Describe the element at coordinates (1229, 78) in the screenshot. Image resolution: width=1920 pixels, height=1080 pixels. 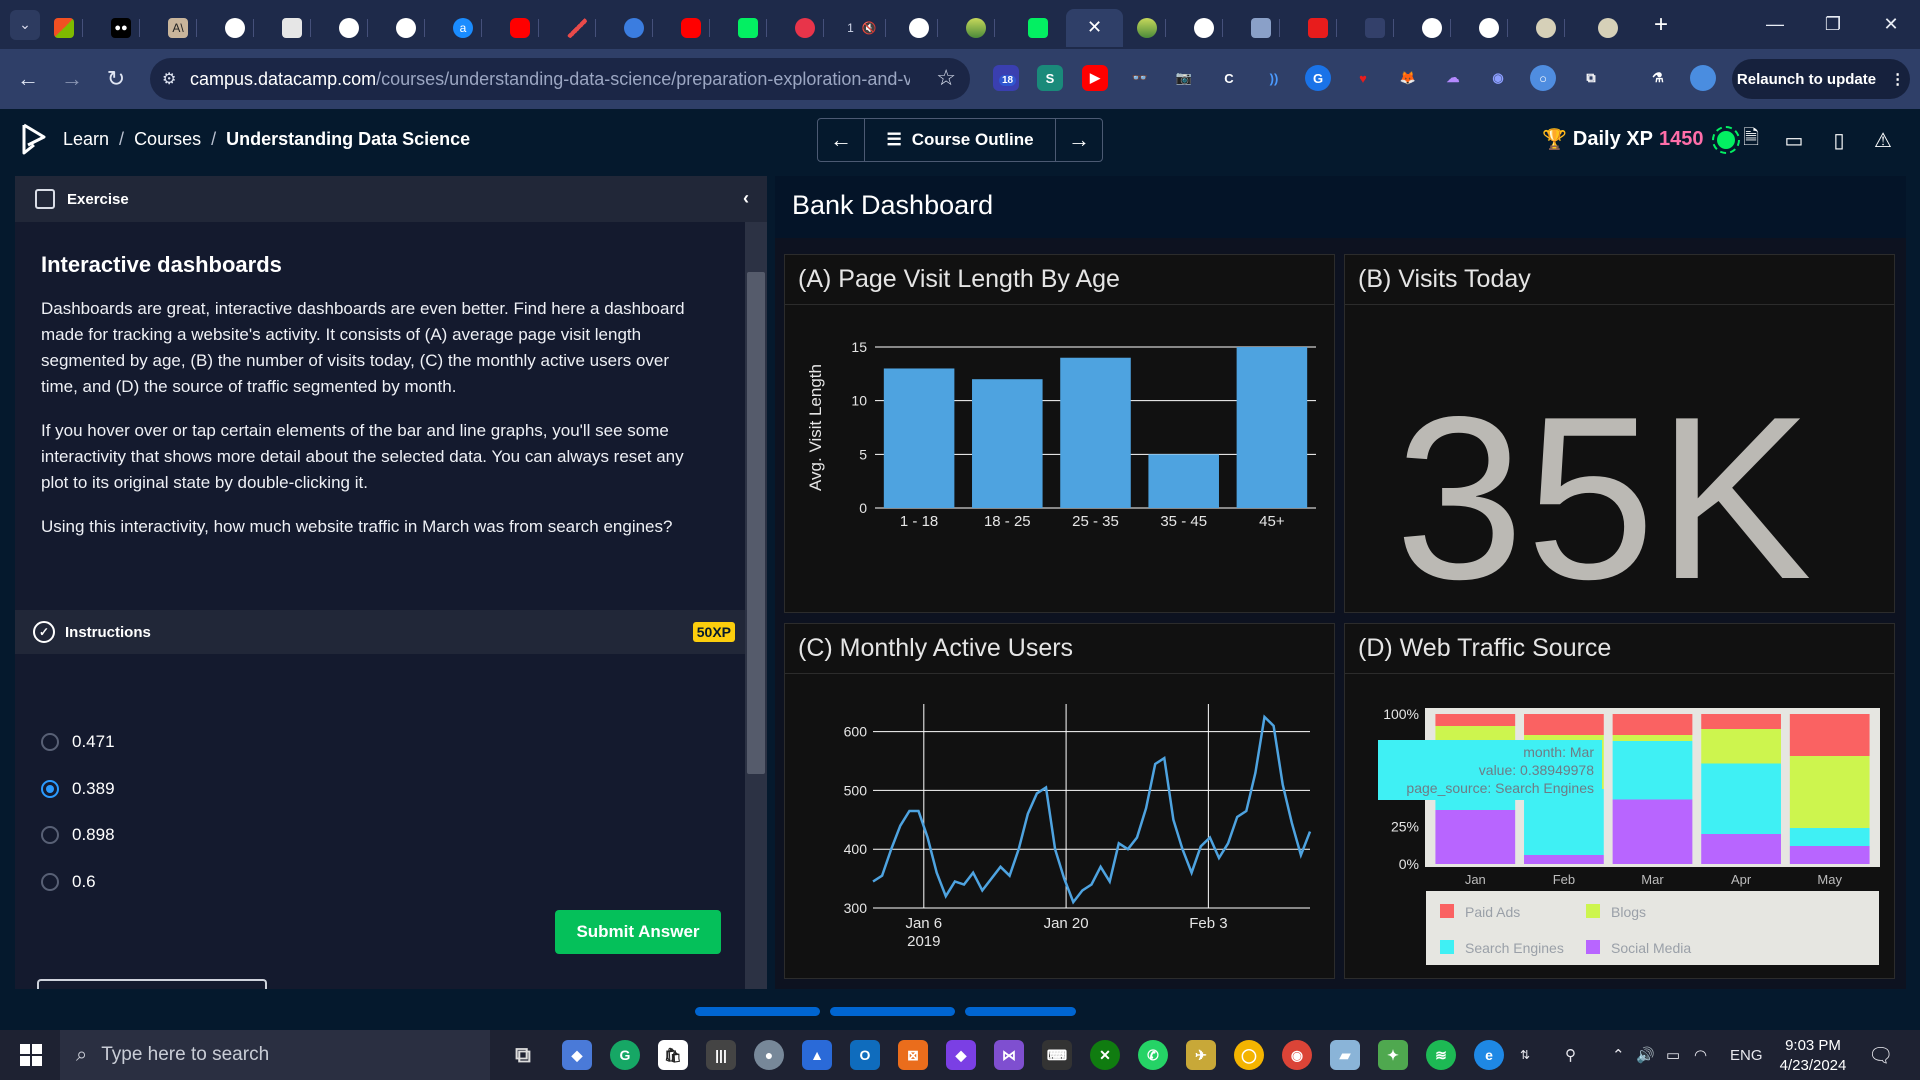
I see `extension-icon: C` at that location.